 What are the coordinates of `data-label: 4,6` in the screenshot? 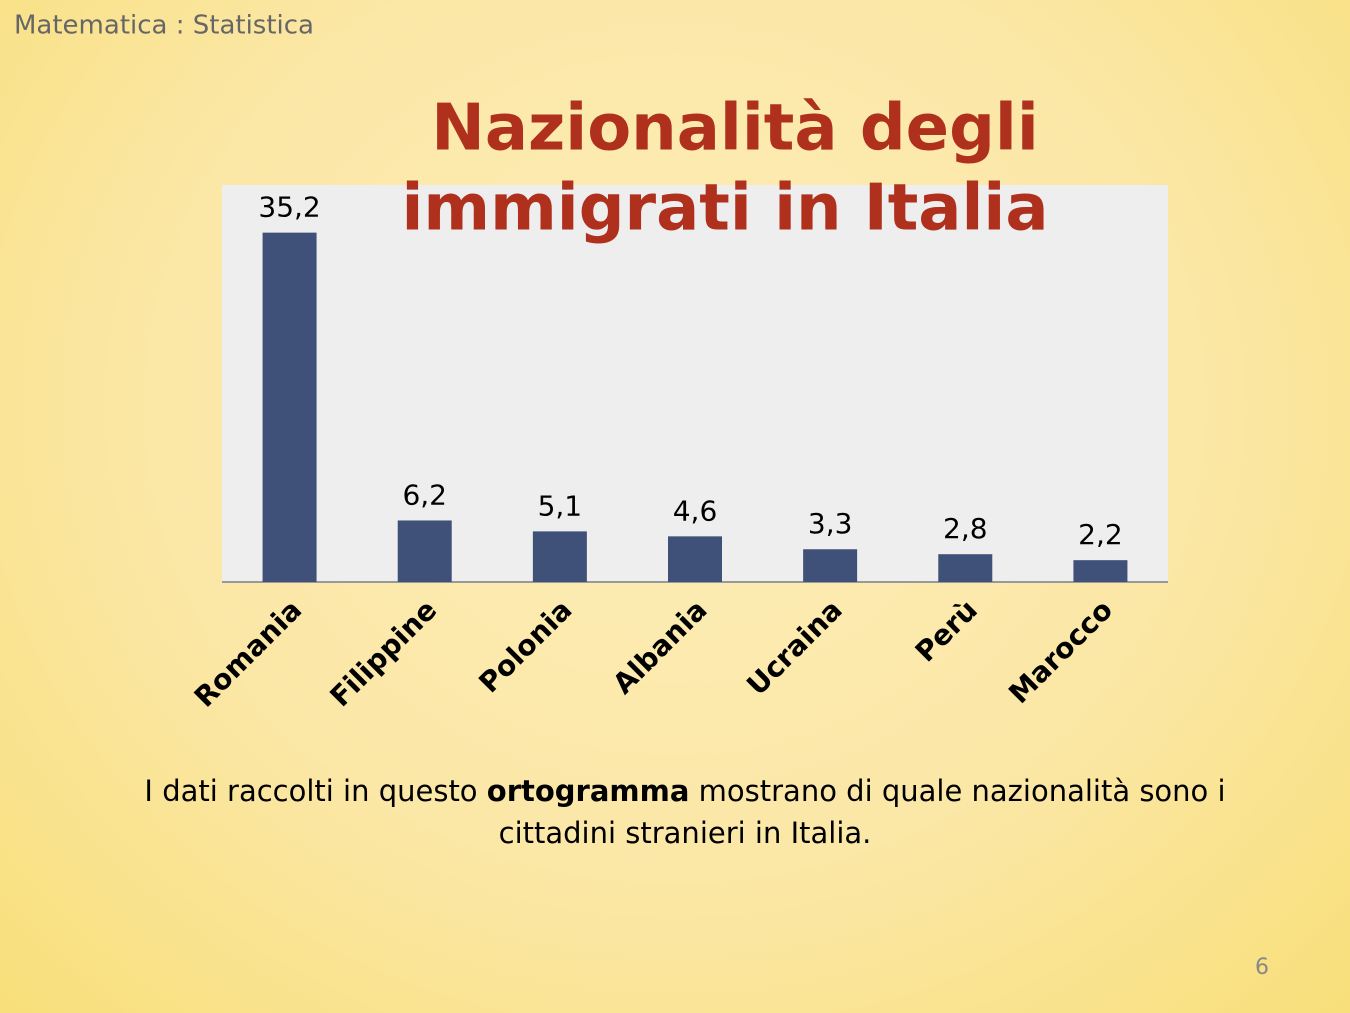 It's located at (695, 510).